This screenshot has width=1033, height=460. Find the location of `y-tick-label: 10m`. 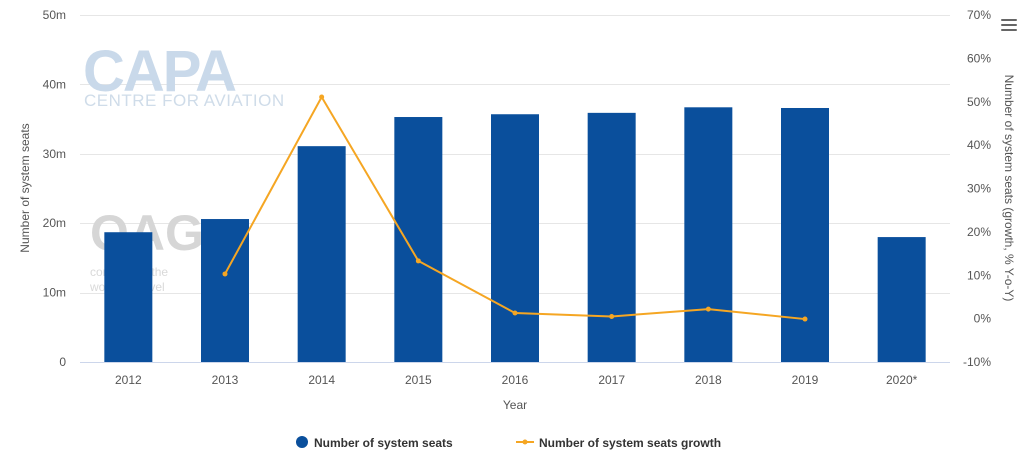

y-tick-label: 10m is located at coordinates (54, 293).